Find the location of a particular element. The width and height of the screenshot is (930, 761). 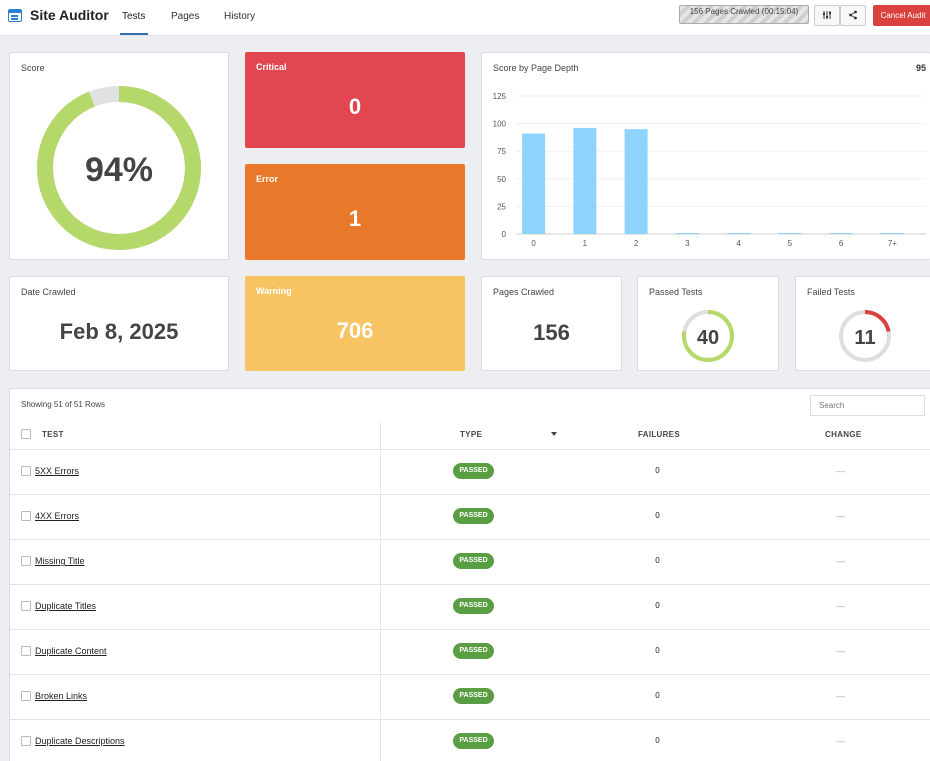

y-tick-label: 75 is located at coordinates (501, 151).